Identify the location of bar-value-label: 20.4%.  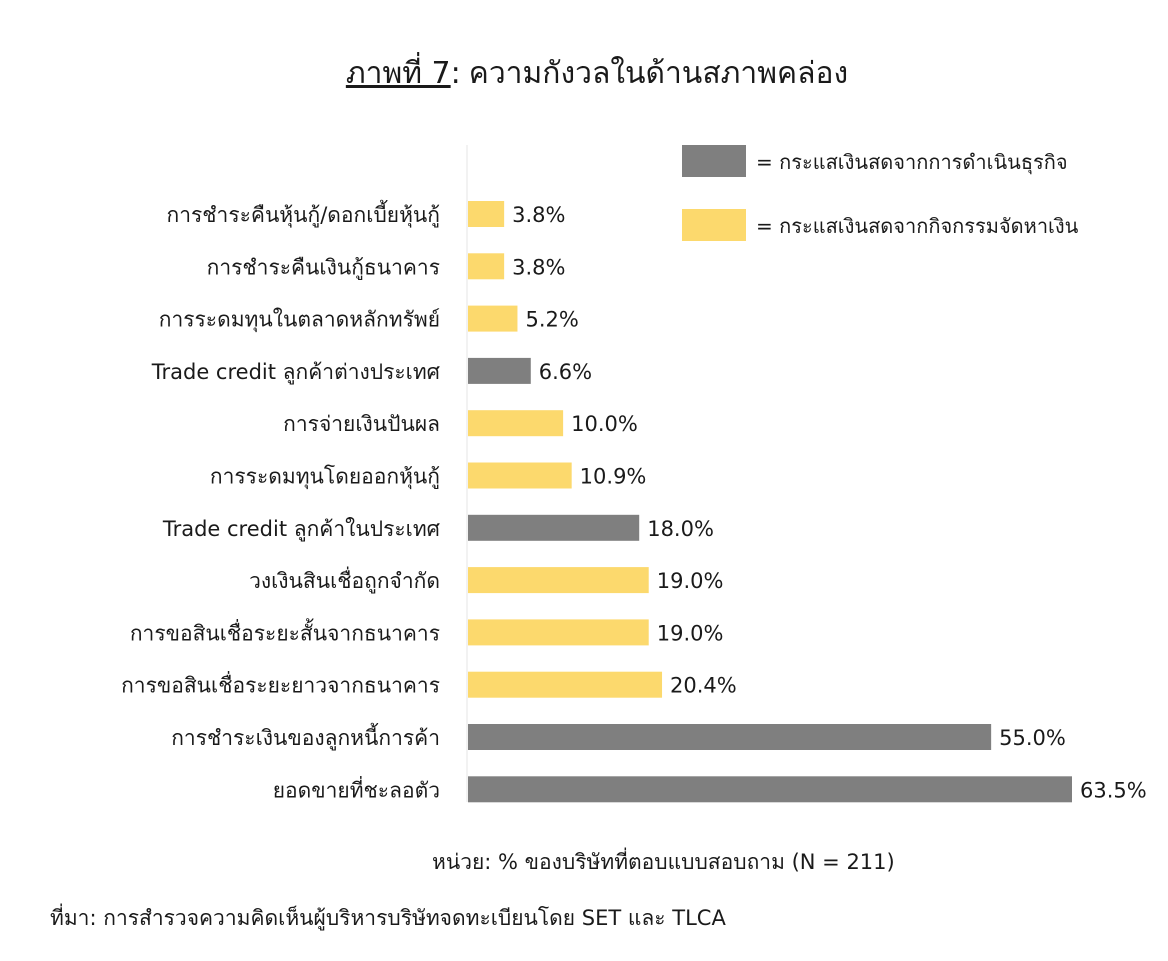
(703, 686).